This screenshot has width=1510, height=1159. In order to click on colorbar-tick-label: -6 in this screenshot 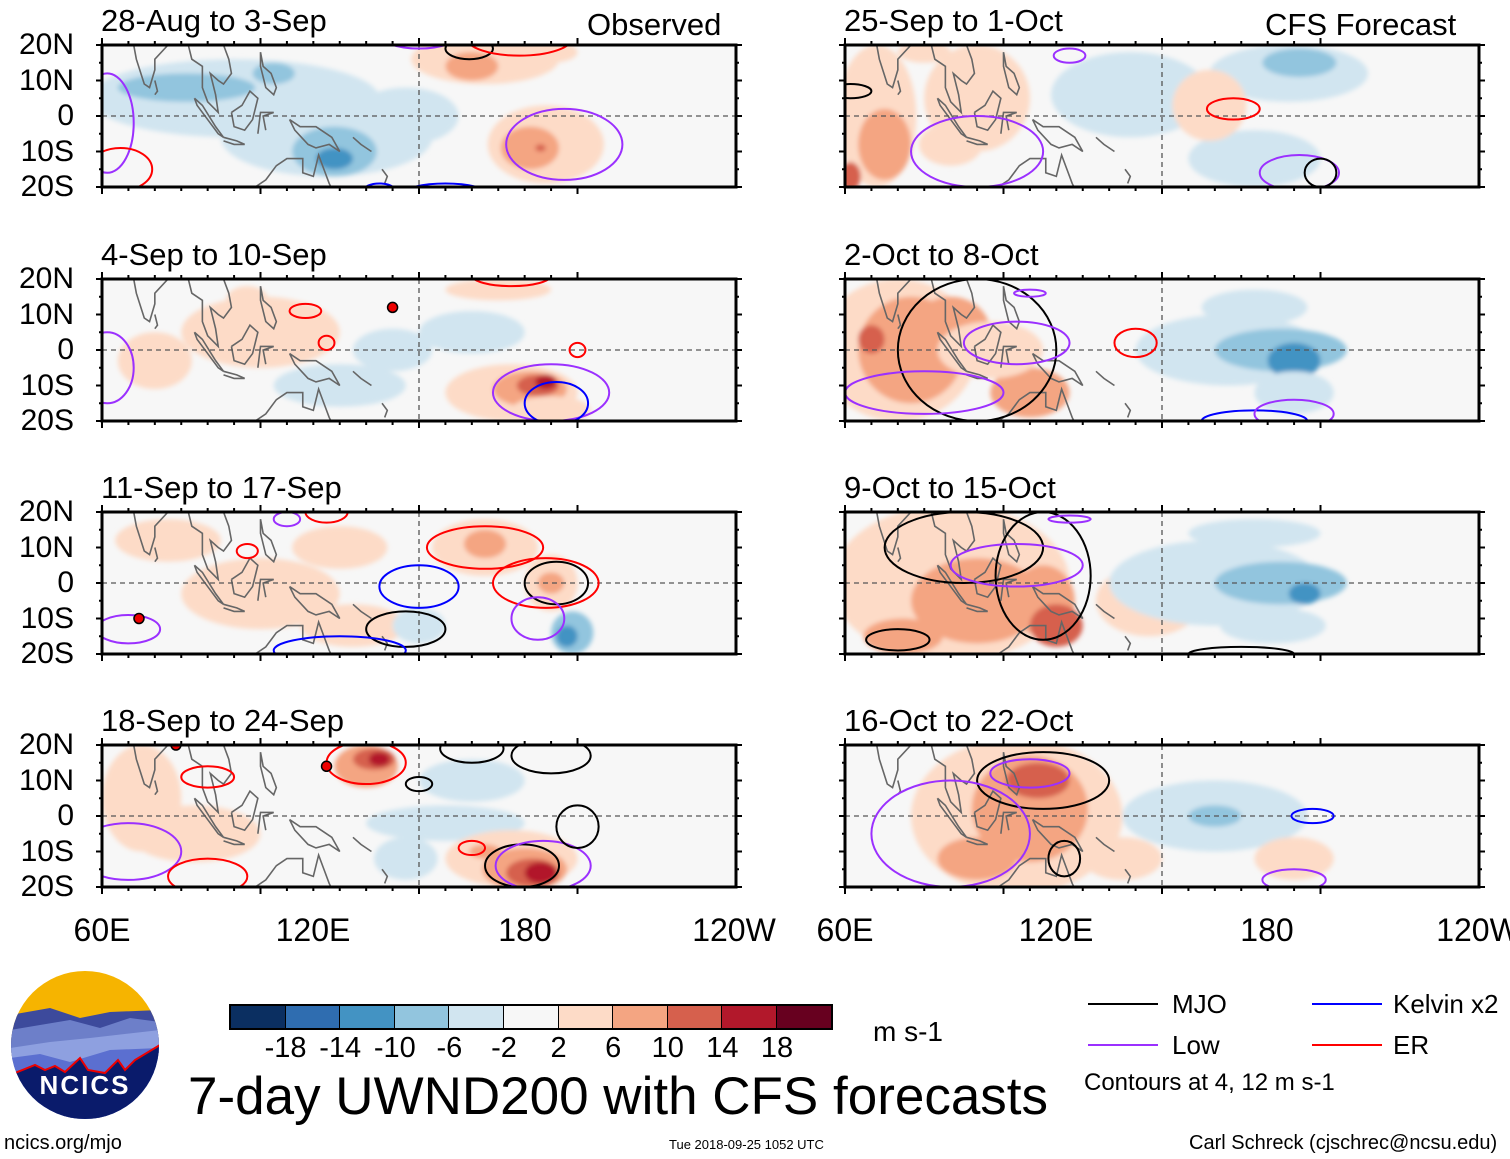, I will do `click(449, 1048)`.